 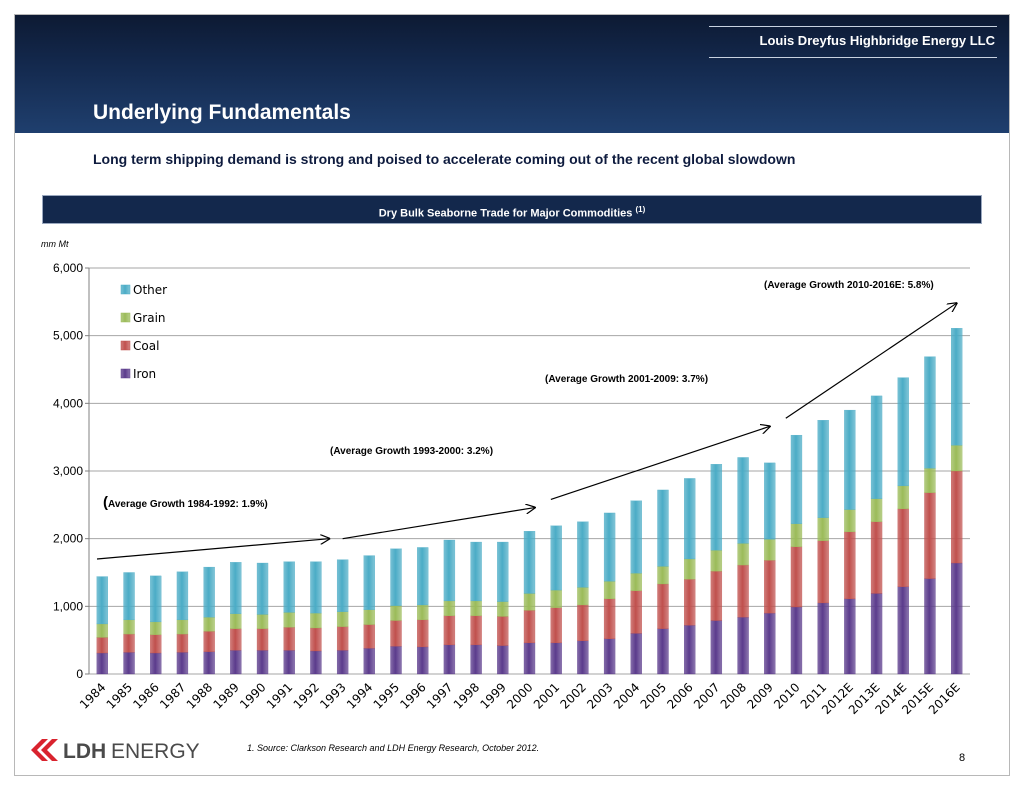 I want to click on legend-label-grain: Grain, so click(x=149, y=318).